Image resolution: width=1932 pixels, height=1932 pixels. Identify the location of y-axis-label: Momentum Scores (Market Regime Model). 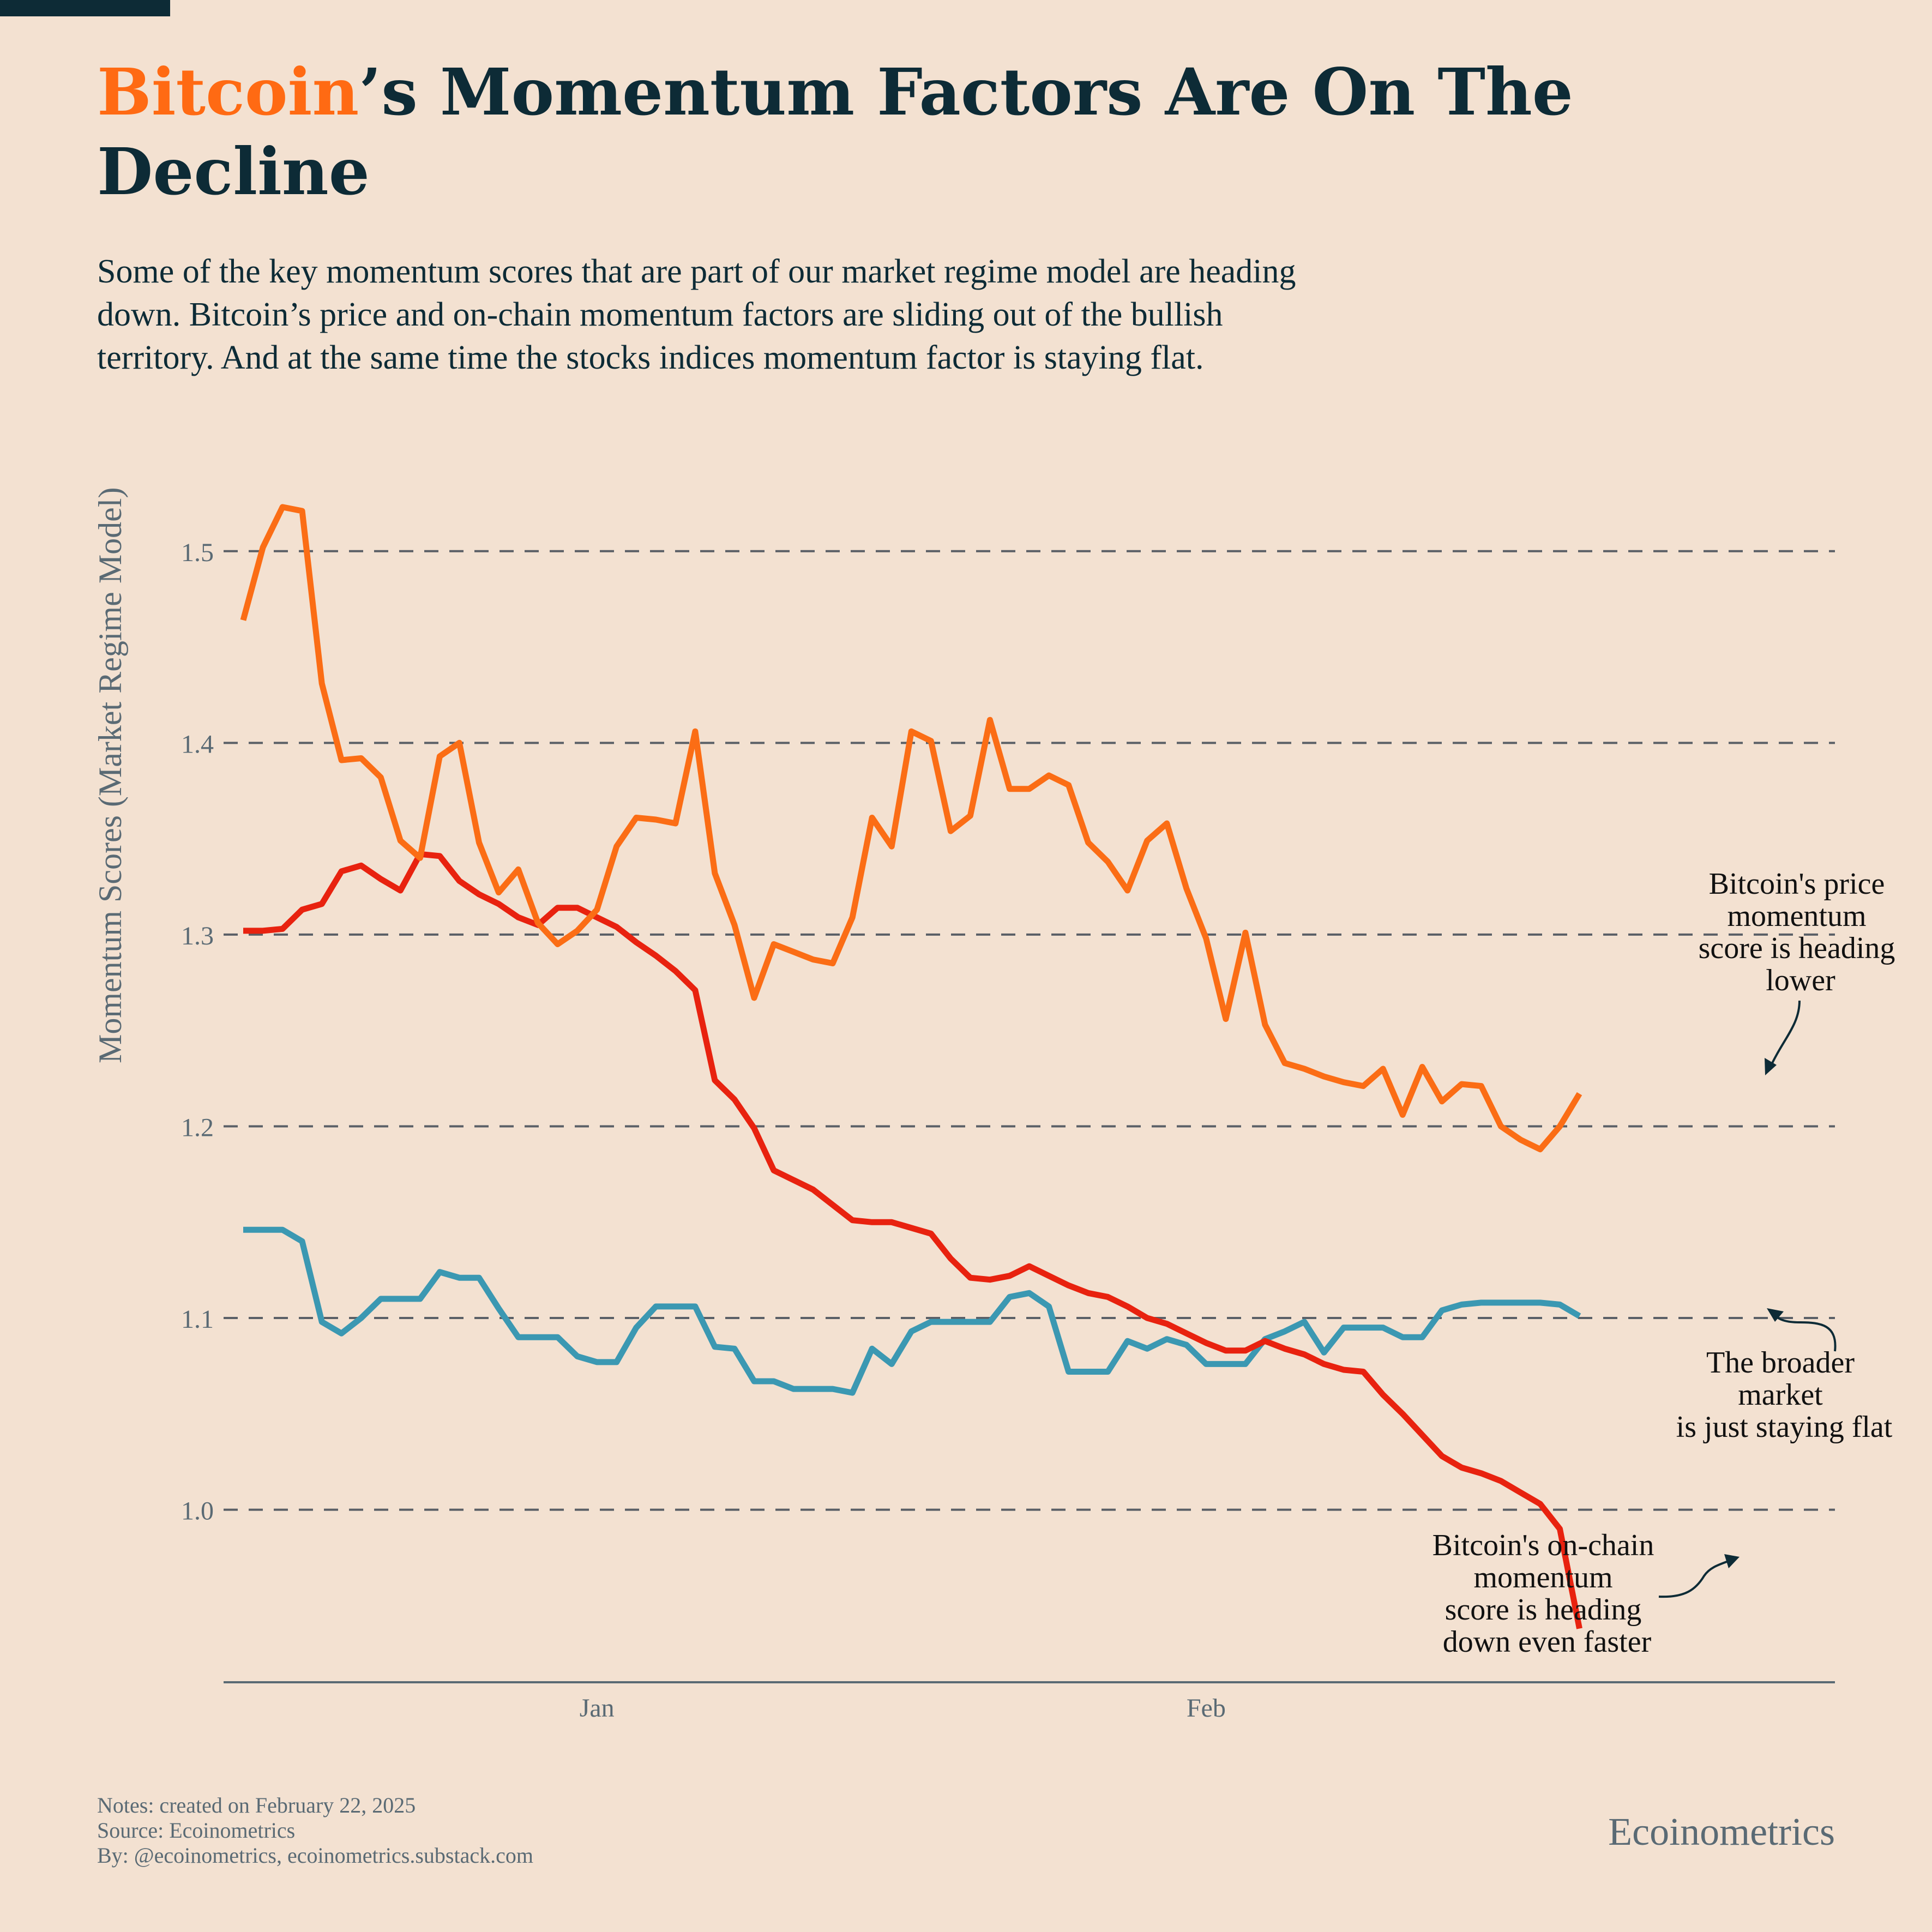
(110, 775).